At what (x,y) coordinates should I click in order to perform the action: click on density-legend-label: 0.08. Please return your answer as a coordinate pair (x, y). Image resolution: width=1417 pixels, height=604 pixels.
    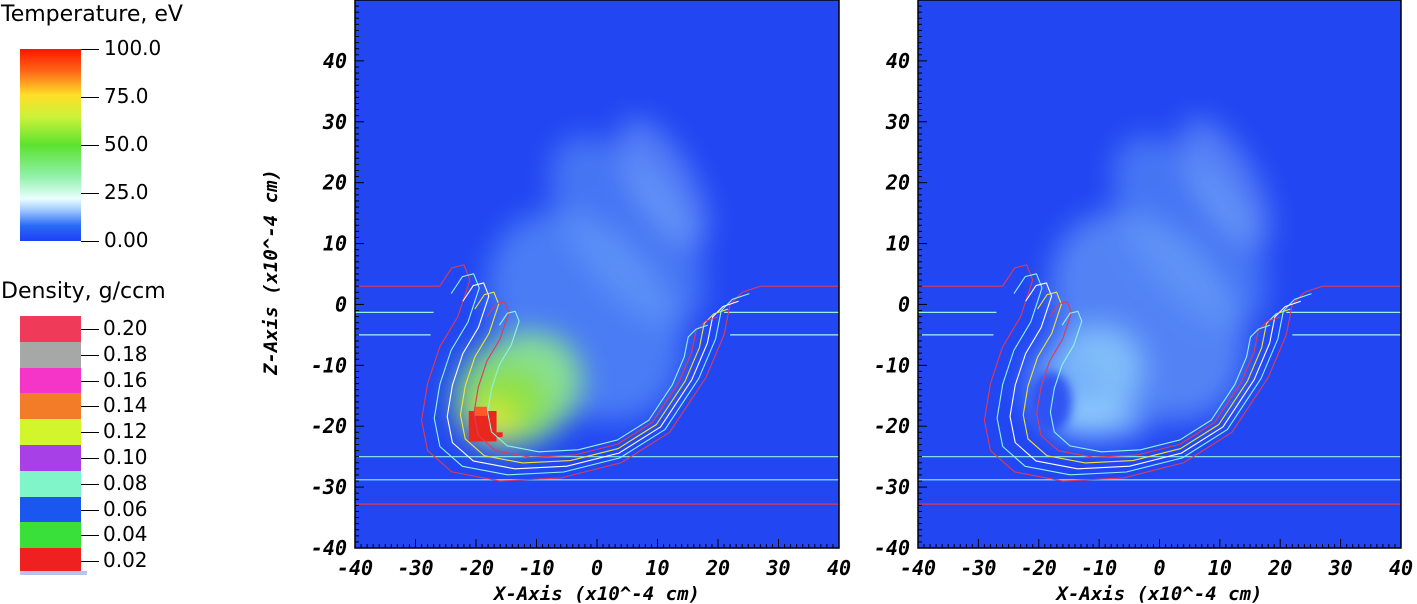
    Looking at the image, I should click on (125, 482).